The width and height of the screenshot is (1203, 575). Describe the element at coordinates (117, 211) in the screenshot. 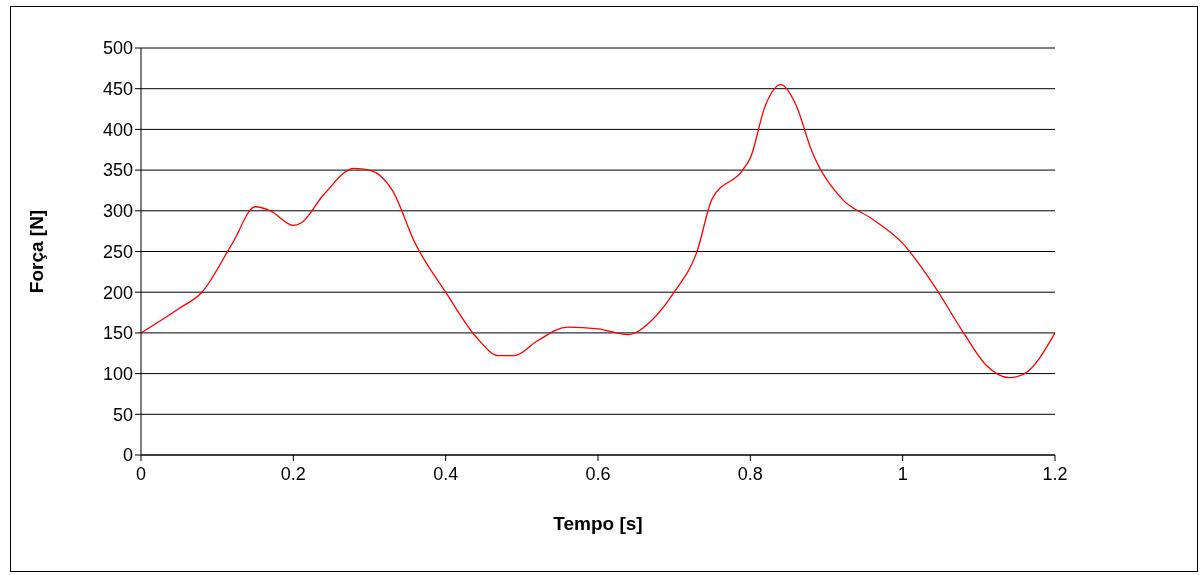

I see `y-tick-label: 300` at that location.